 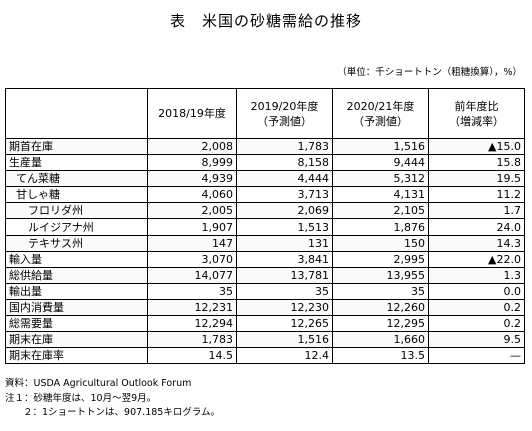 I want to click on table-cell: 3,713, so click(x=284, y=195).